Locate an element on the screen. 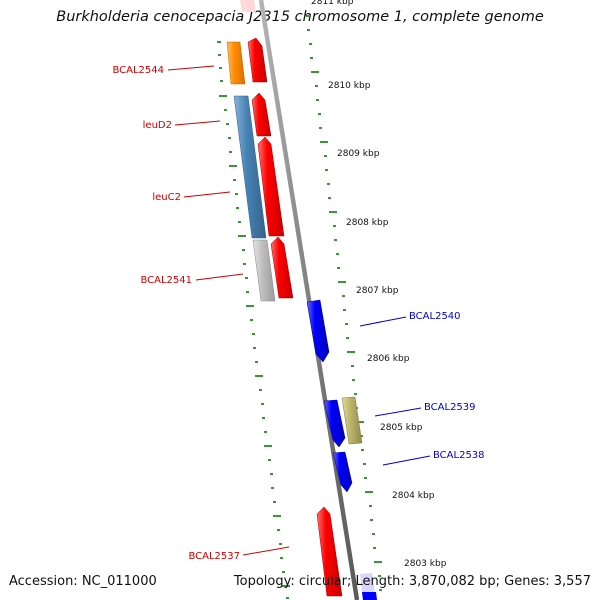 The image size is (600, 600). gene-blue-clipped is located at coordinates (369, 596).